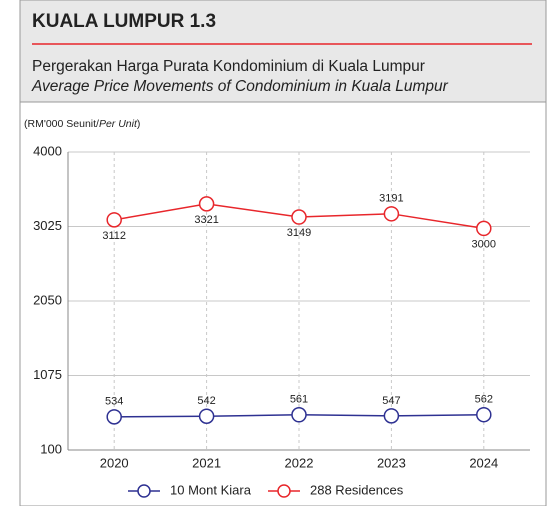  I want to click on y-unit: (RM'000 Seunit/Per Unit), so click(82, 124).